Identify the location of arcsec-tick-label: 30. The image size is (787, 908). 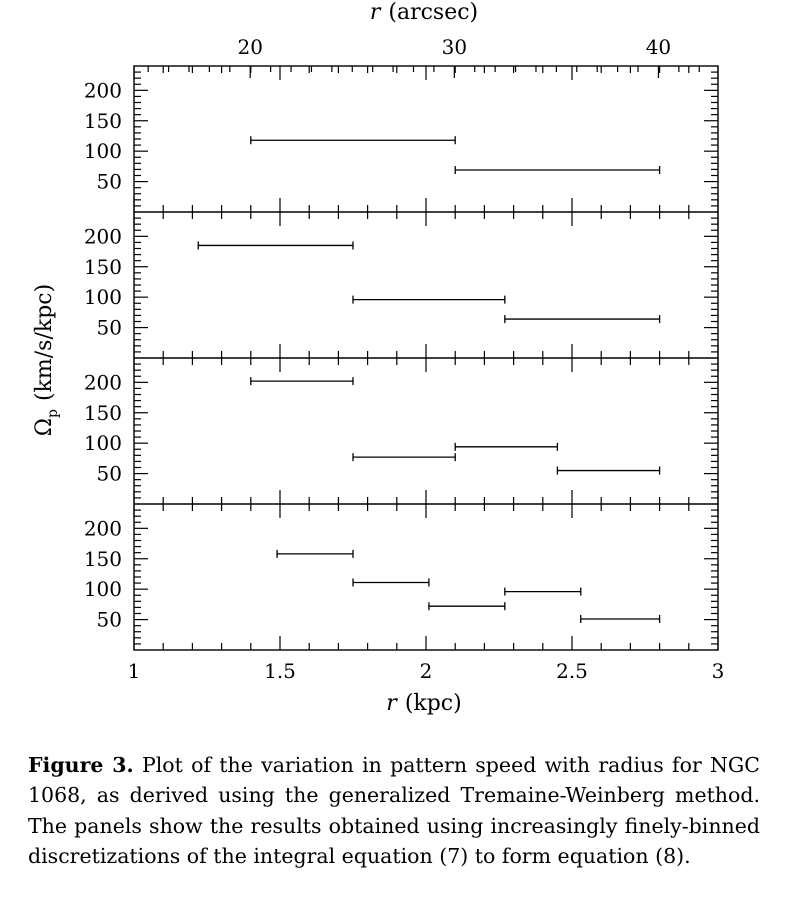
(454, 47).